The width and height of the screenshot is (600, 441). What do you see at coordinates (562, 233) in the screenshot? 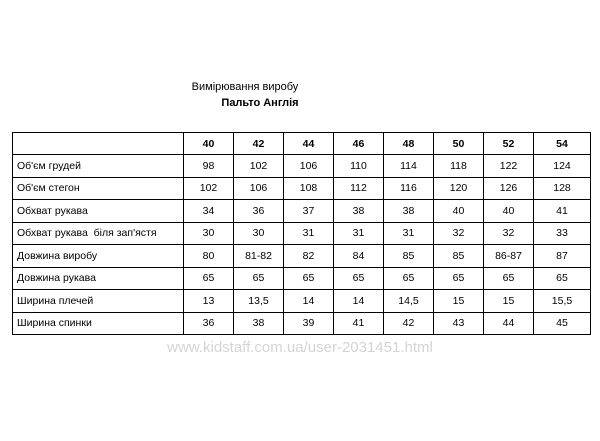
I see `table-cell: 33` at bounding box center [562, 233].